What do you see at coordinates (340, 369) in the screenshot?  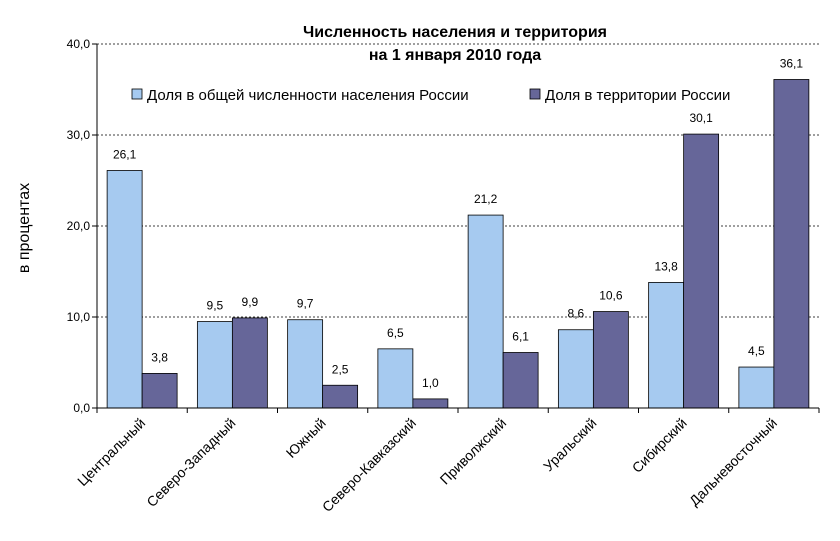 I see `data-label: 2,5` at bounding box center [340, 369].